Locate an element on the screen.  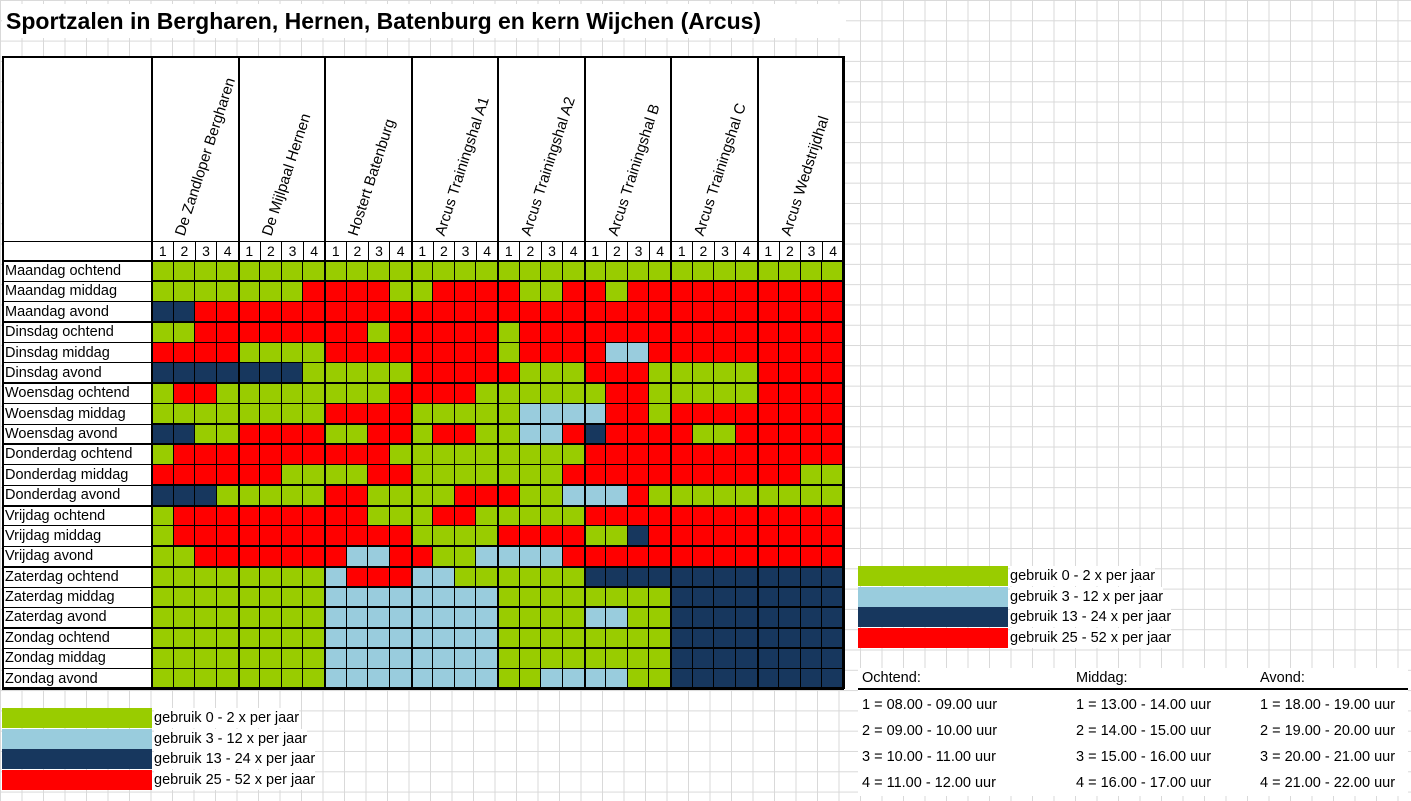
hall-name: De Zandloper Bergharen is located at coordinates (205, 156).